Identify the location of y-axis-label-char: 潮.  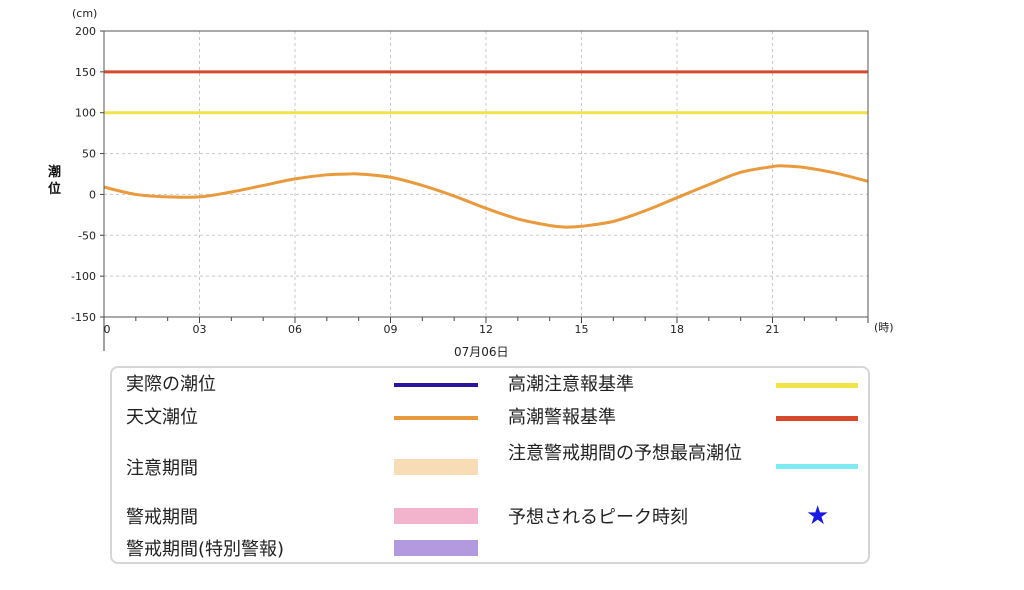
(54, 172).